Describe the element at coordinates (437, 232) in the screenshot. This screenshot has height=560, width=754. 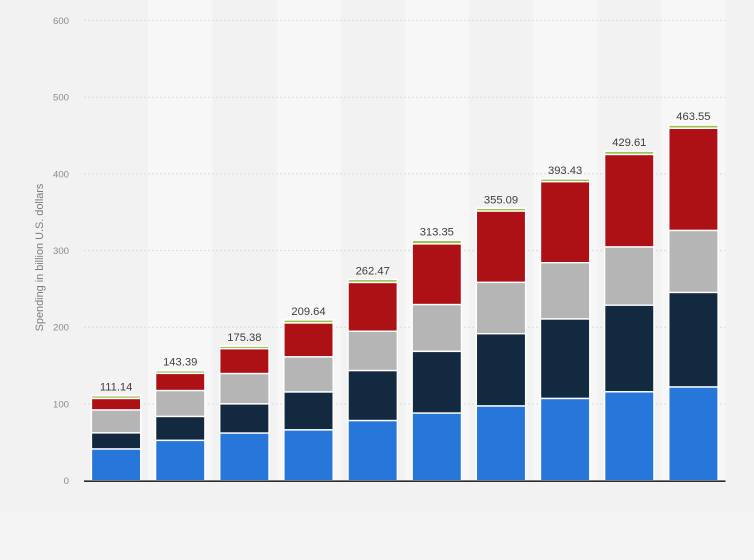
I see `svg-text: 313.35` at that location.